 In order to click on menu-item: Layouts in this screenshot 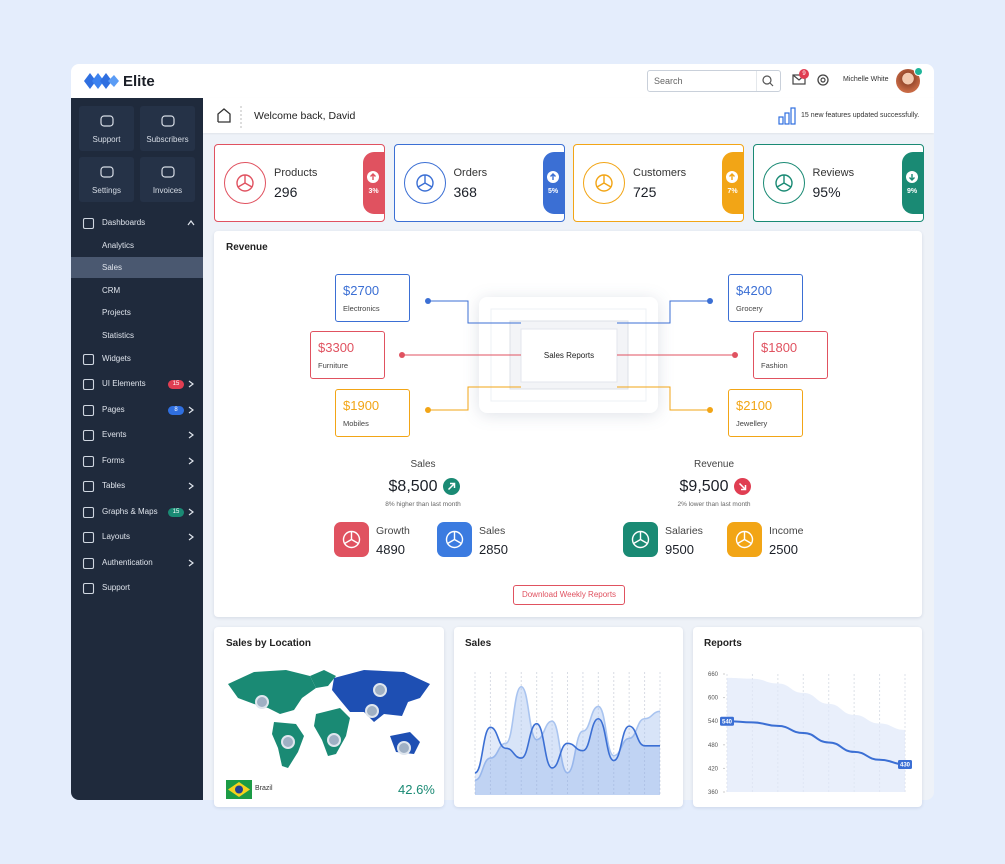, I will do `click(116, 536)`.